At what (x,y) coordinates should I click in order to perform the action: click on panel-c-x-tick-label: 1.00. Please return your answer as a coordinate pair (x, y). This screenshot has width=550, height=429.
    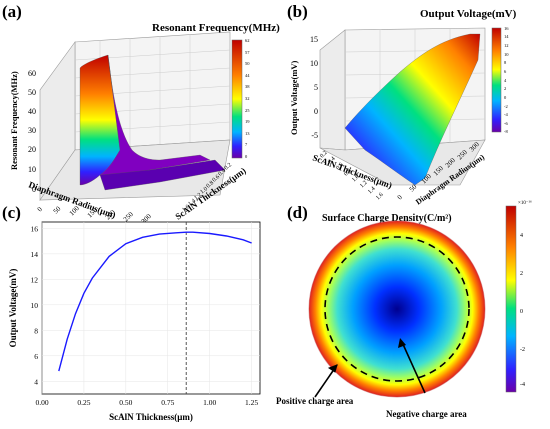
    Looking at the image, I should click on (209, 402).